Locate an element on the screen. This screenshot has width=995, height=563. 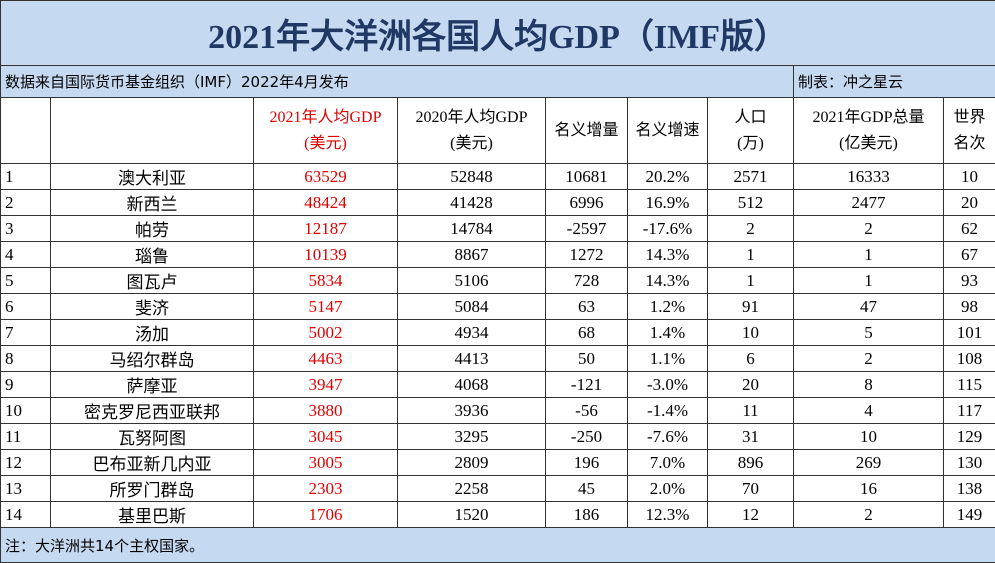
cell: 5 is located at coordinates (26, 281).